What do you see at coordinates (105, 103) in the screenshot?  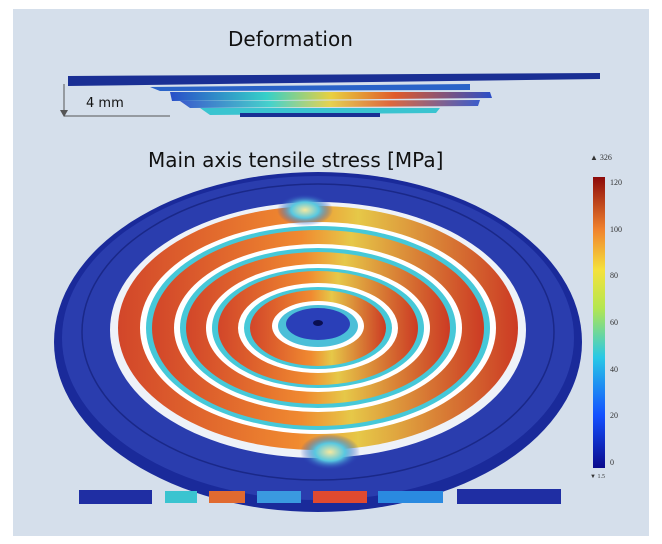 I see `dimension-label: 4 mm` at bounding box center [105, 103].